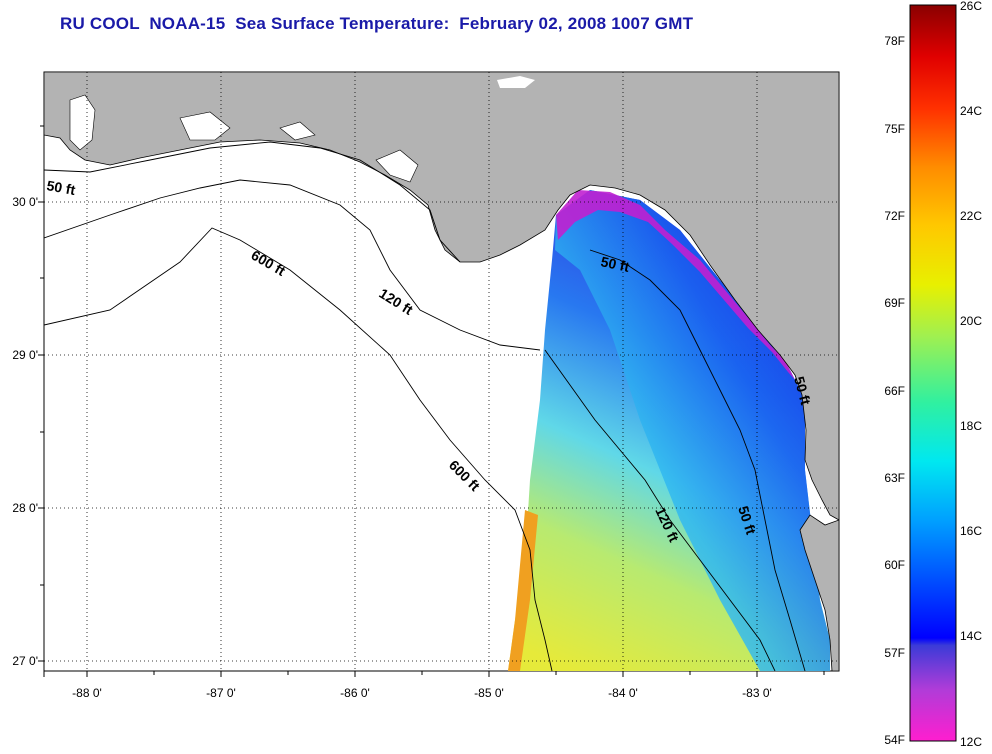 Image resolution: width=992 pixels, height=754 pixels. Describe the element at coordinates (894, 129) in the screenshot. I see `cb-f-label: 75F` at that location.